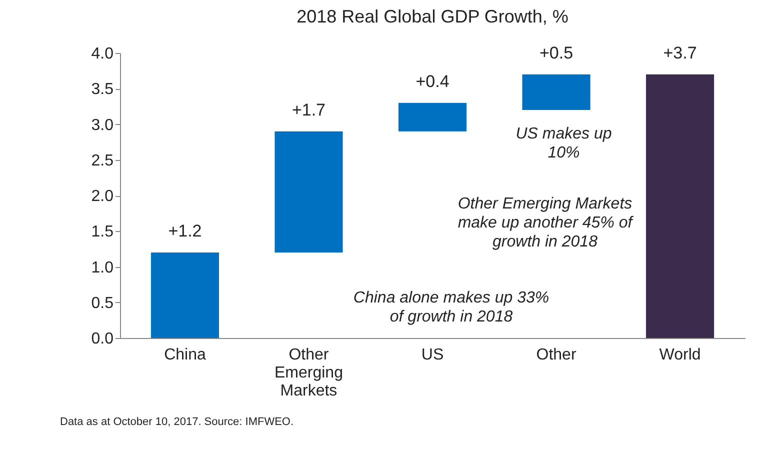  What do you see at coordinates (432, 16) in the screenshot?
I see `chart-title: 2018 Real Global GDP Growth, %` at bounding box center [432, 16].